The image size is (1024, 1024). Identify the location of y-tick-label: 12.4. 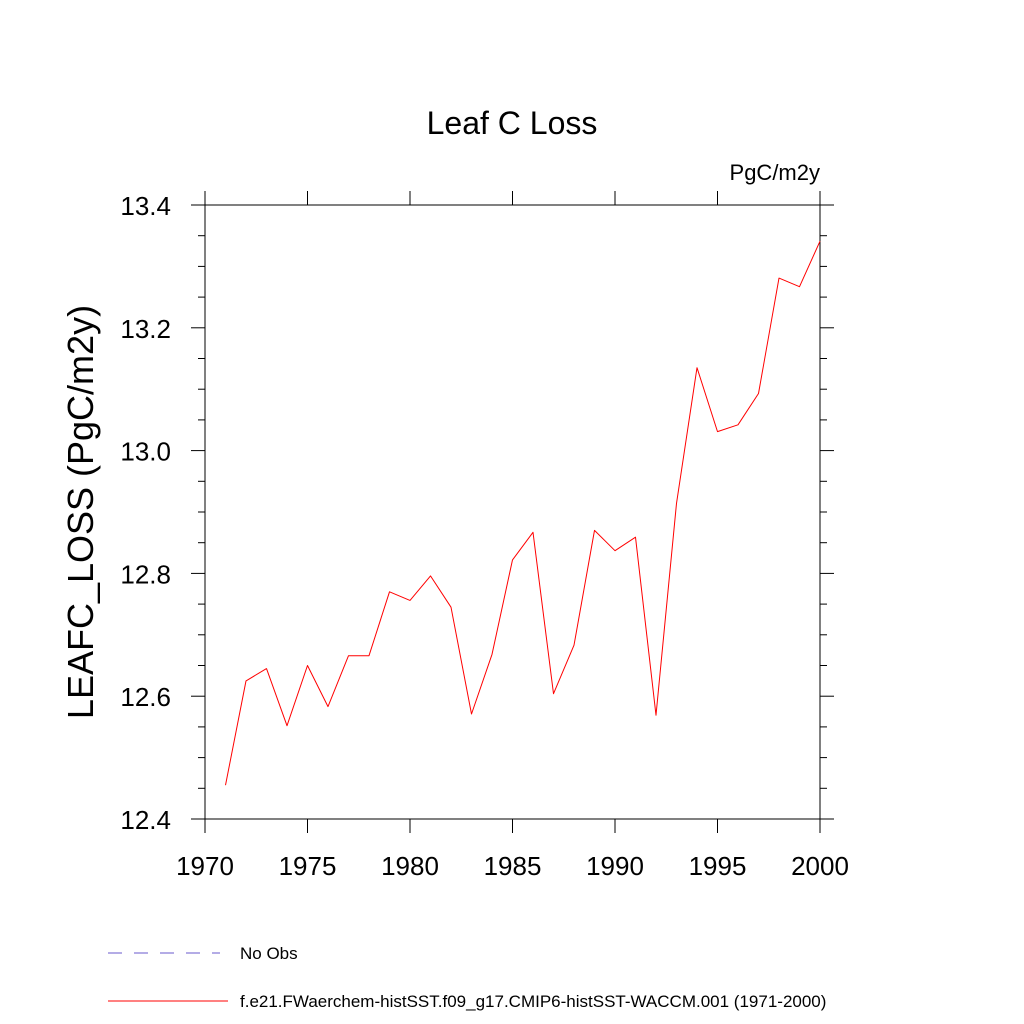
(145, 820).